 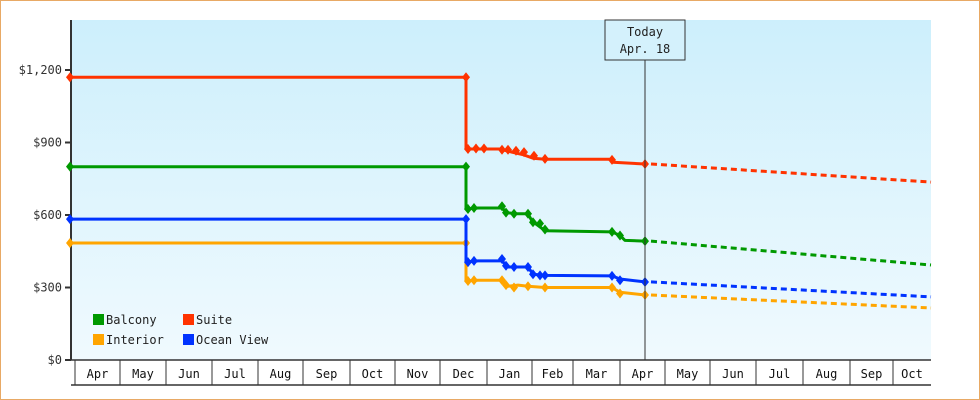 I want to click on today-label: Today, so click(x=645, y=32).